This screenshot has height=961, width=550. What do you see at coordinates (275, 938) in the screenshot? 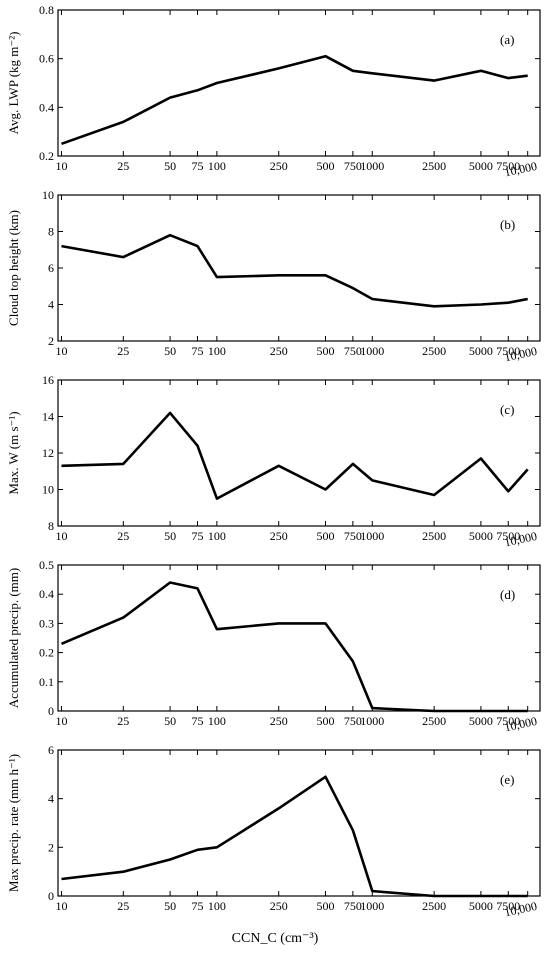
I see `x-axis-label: CCN_C (cm⁻³)` at bounding box center [275, 938].